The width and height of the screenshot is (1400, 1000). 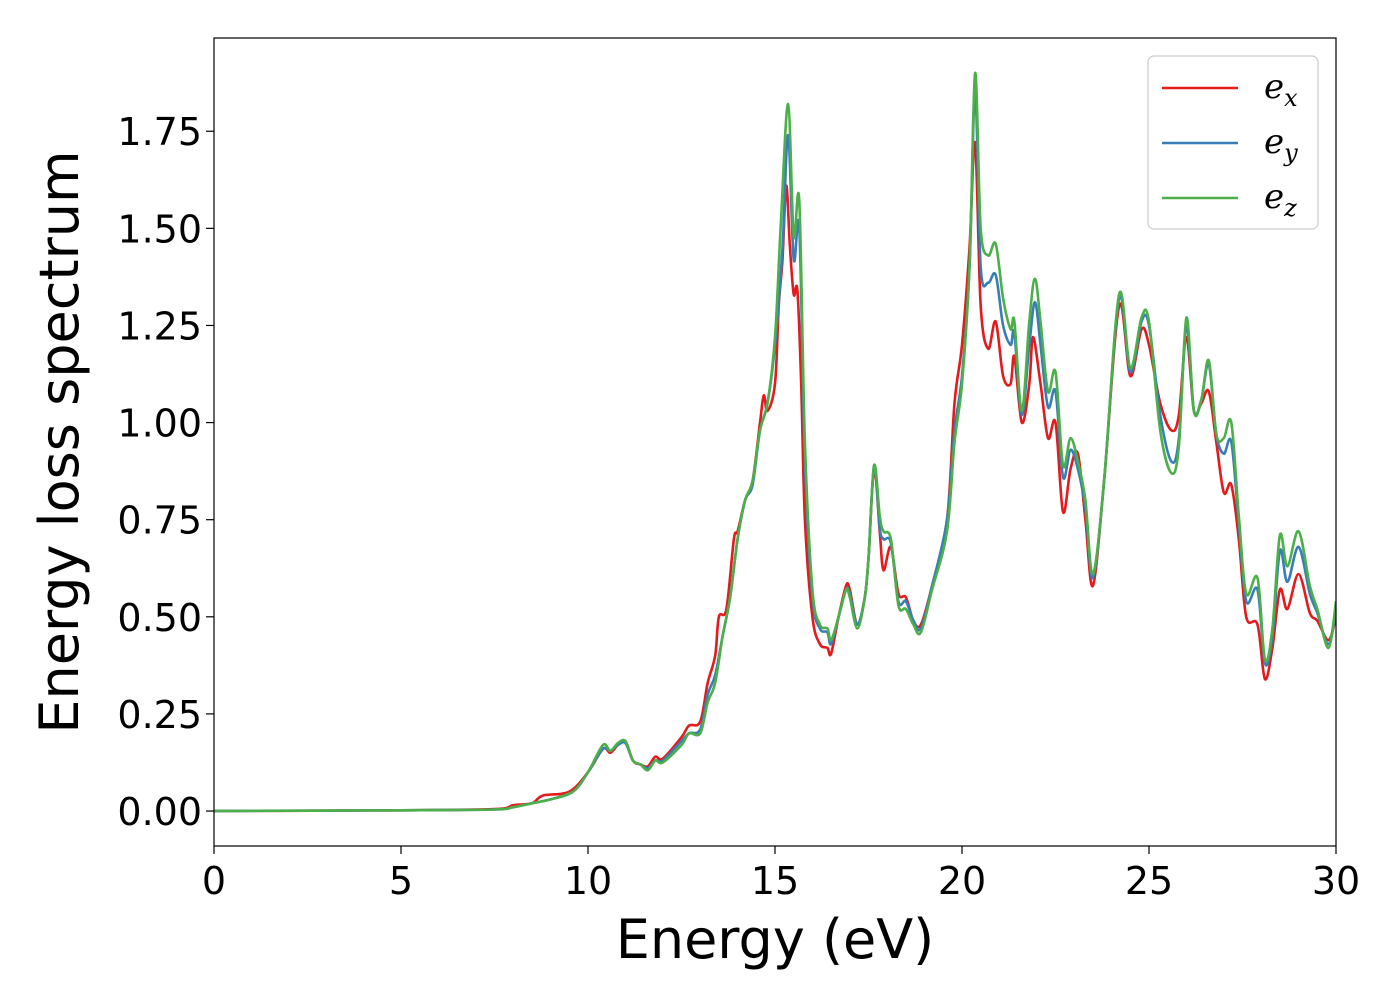 I want to click on legend-label-y: ey, so click(x=1281, y=144).